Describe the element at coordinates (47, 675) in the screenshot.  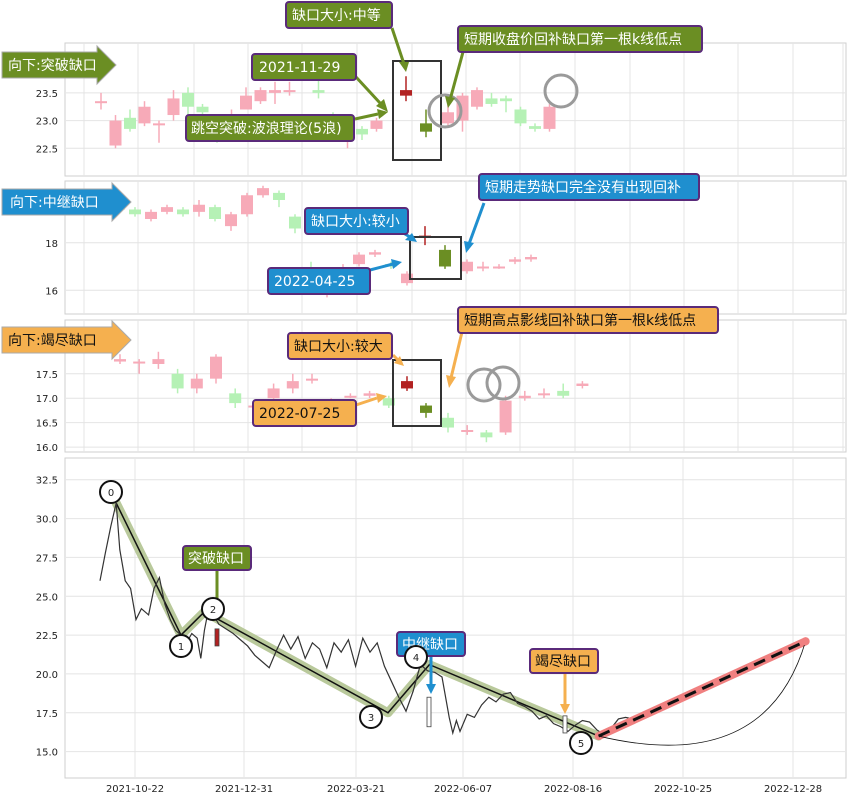
I see `y-tick-label: 20.0` at that location.